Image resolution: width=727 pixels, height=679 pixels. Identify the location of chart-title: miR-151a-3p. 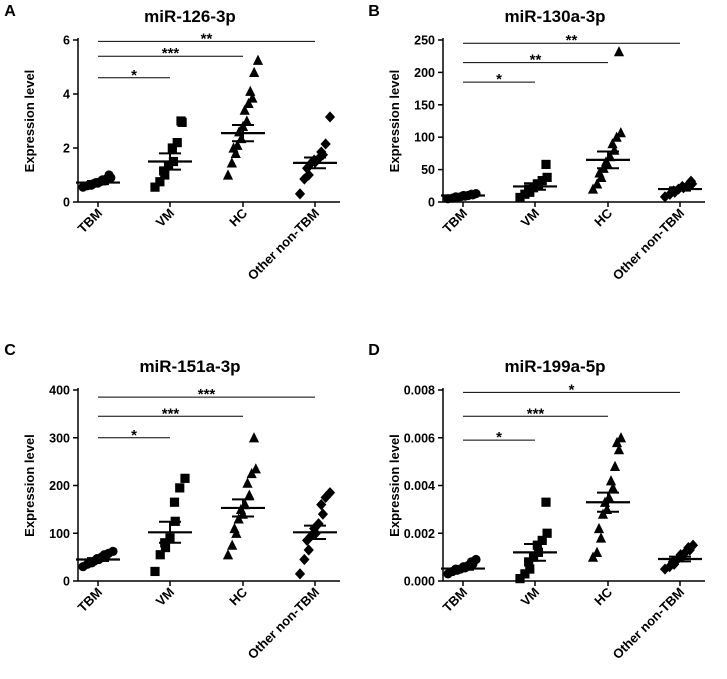
(189, 366).